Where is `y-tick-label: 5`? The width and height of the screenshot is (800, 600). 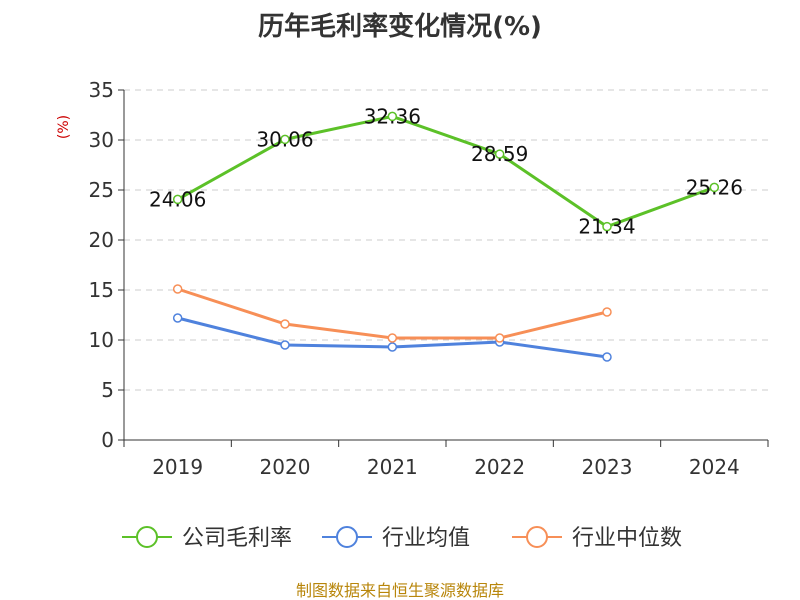 y-tick-label: 5 is located at coordinates (107, 390).